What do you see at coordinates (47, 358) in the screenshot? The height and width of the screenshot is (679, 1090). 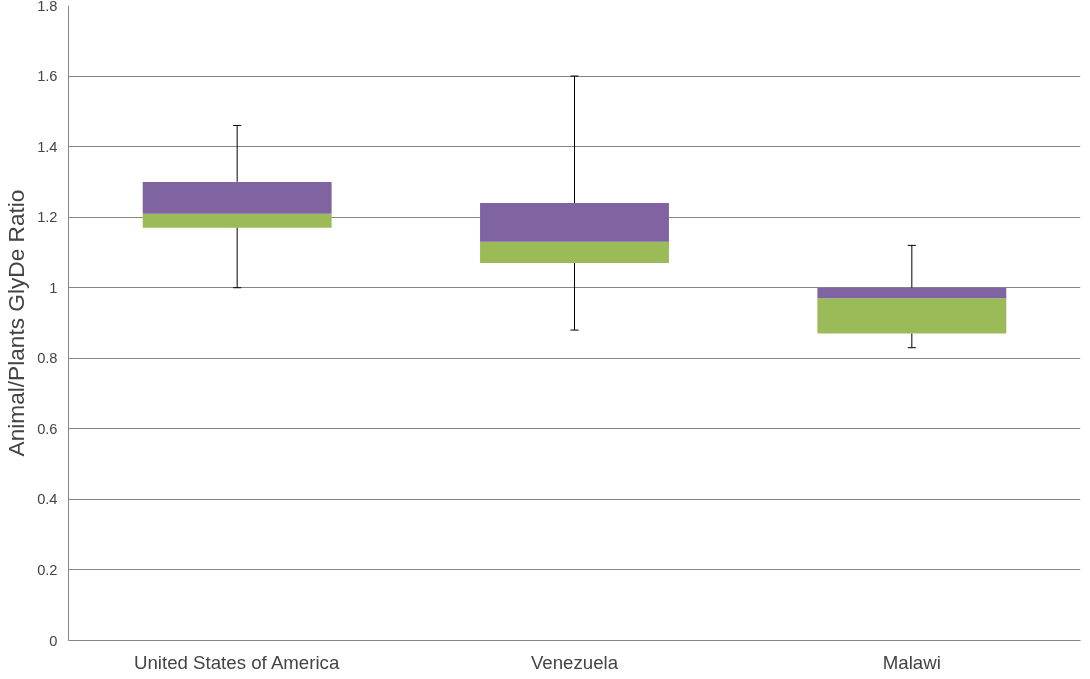 I see `y-tick-label: 0.8` at bounding box center [47, 358].